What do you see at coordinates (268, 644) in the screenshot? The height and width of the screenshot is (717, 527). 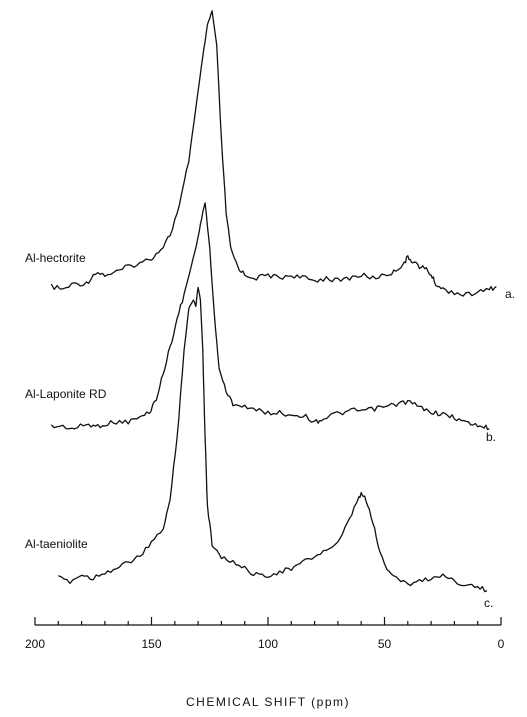 I see `tick-label-100: 100` at bounding box center [268, 644].